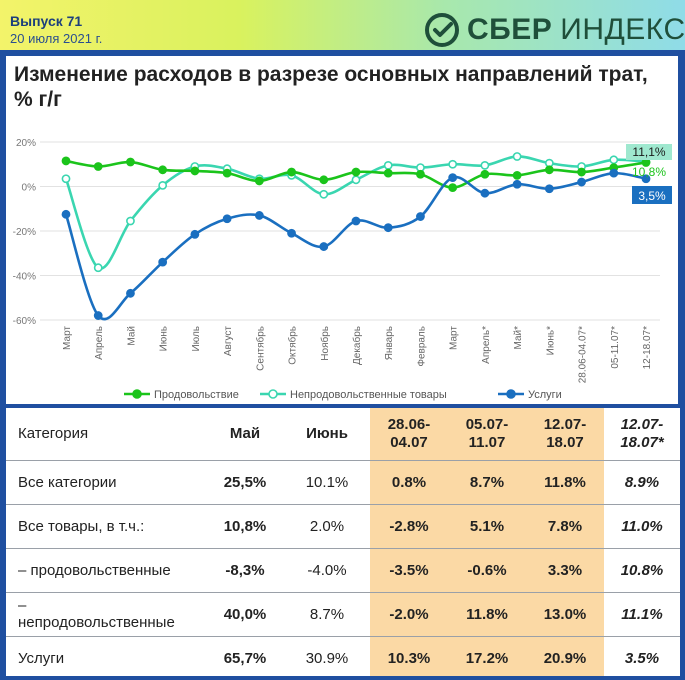 The width and height of the screenshot is (685, 680). I want to click on table-cell: 3.5%, so click(642, 656).